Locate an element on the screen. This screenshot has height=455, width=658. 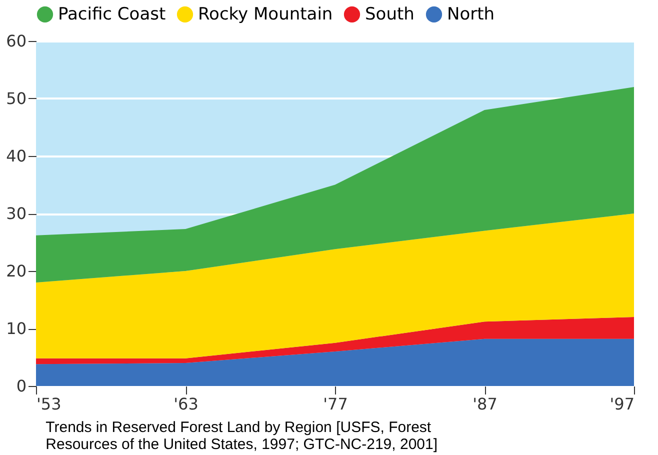
y-tick-label: 10 is located at coordinates (16, 328).